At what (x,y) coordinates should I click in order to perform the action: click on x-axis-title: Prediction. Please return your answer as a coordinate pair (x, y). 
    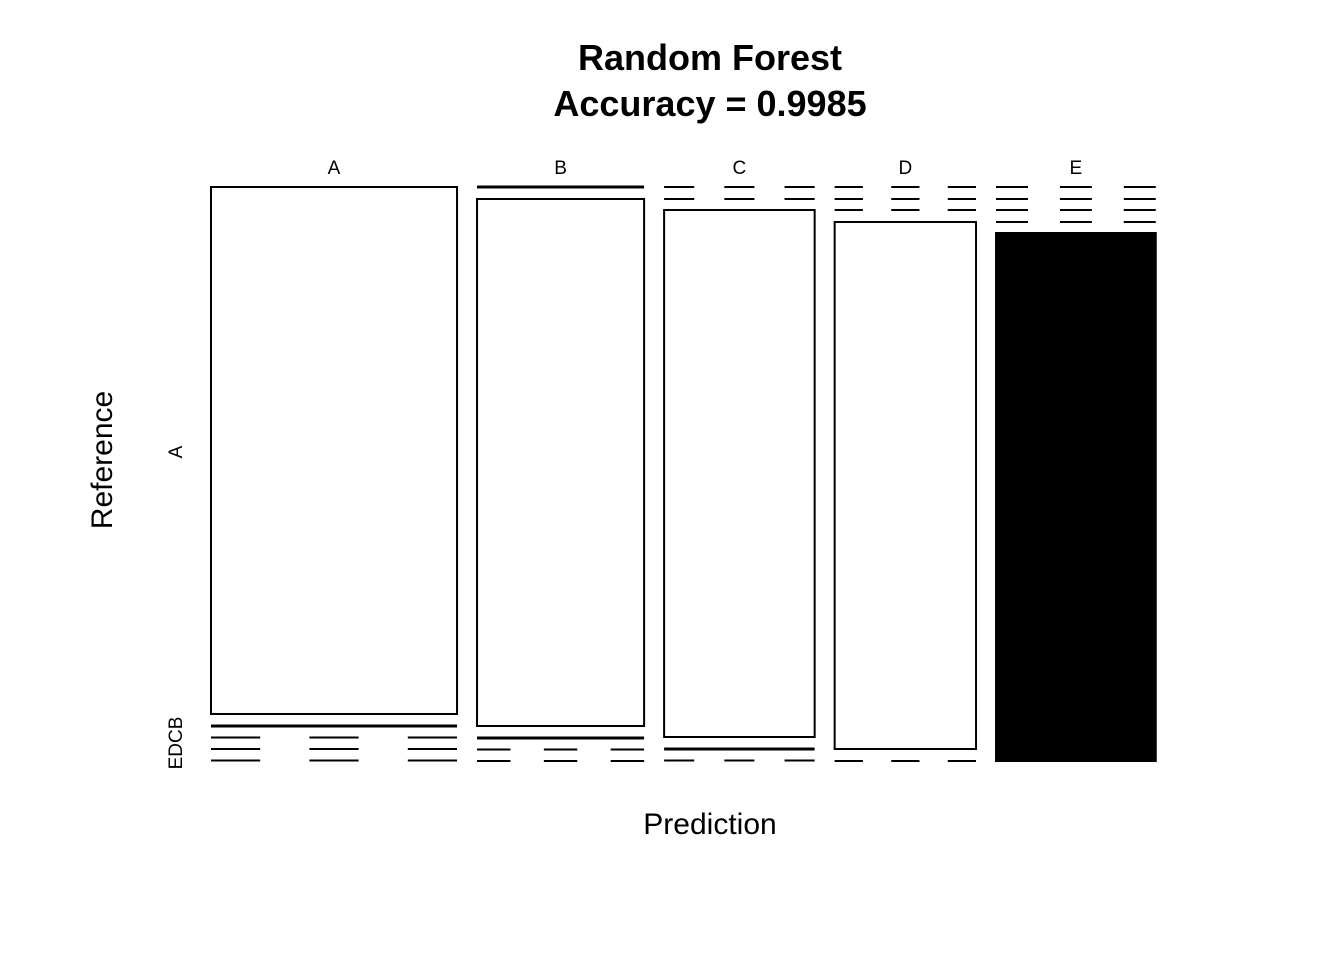
    Looking at the image, I should click on (709, 824).